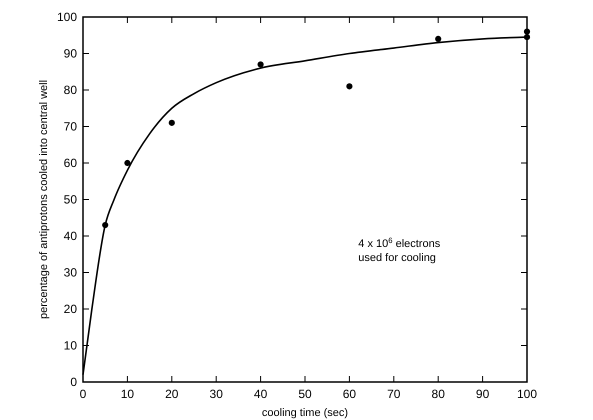 The height and width of the screenshot is (420, 593). What do you see at coordinates (71, 53) in the screenshot?
I see `y-tick-label: 90` at bounding box center [71, 53].